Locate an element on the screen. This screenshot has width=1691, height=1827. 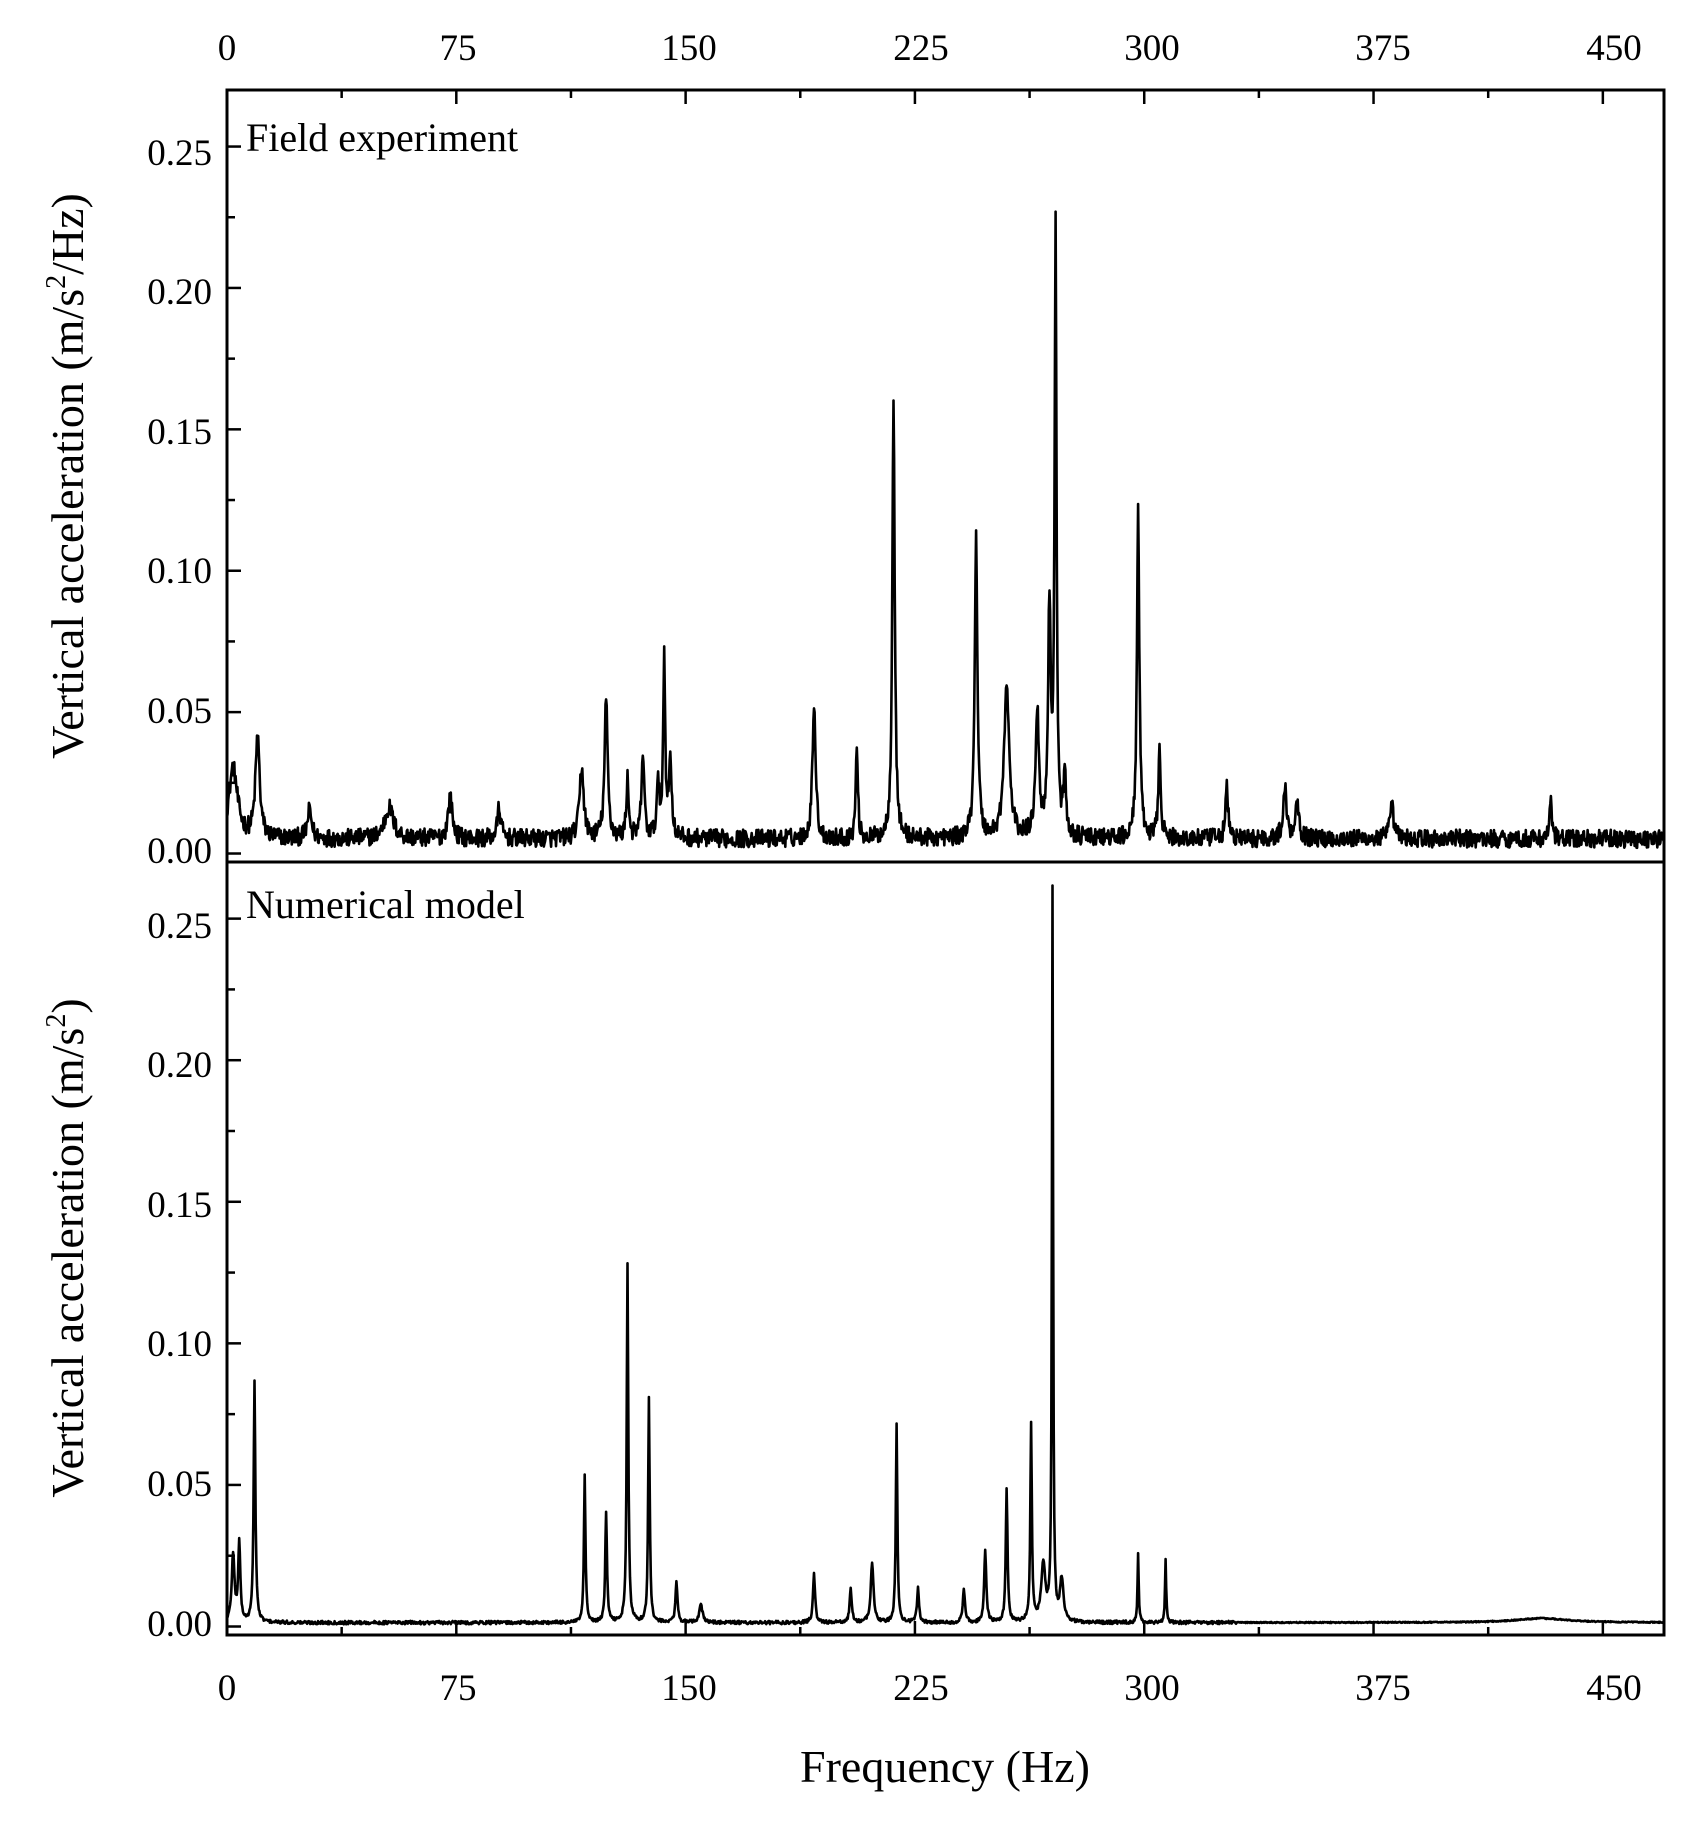
x-axis-title: Frequency (Hz) is located at coordinates (945, 1766).